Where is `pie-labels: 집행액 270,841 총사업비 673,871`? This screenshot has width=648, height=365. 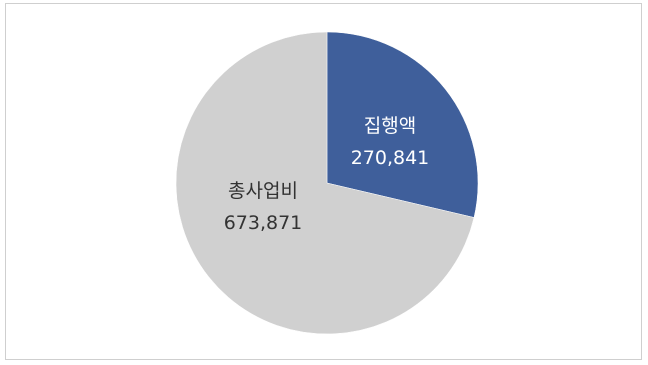 pie-labels: 집행액 270,841 총사업비 673,871 is located at coordinates (327, 174).